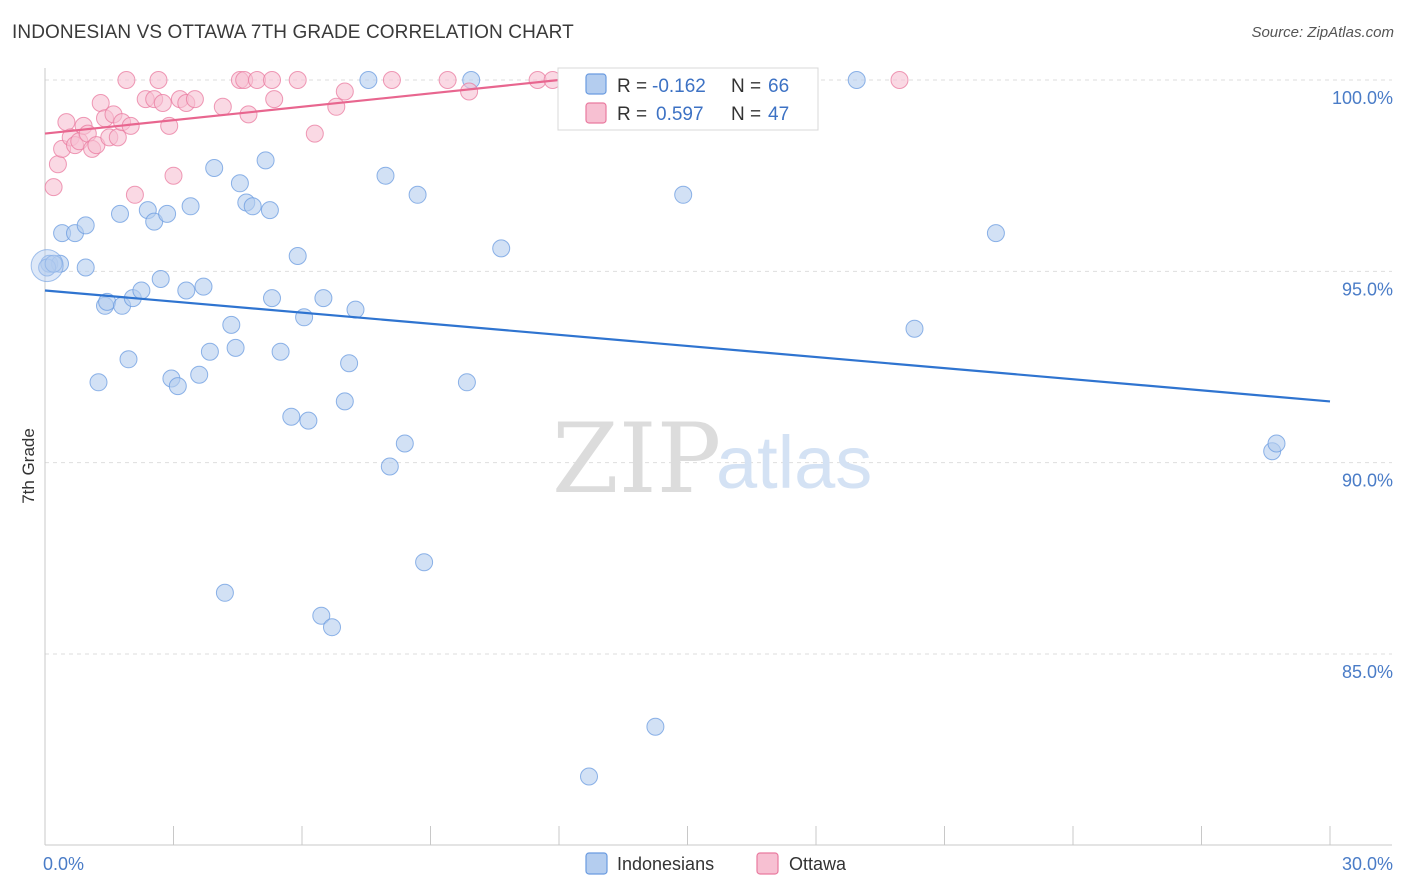 The height and width of the screenshot is (892, 1406). Describe the element at coordinates (746, 86) in the screenshot. I see `legend-n-label-1: N =` at that location.